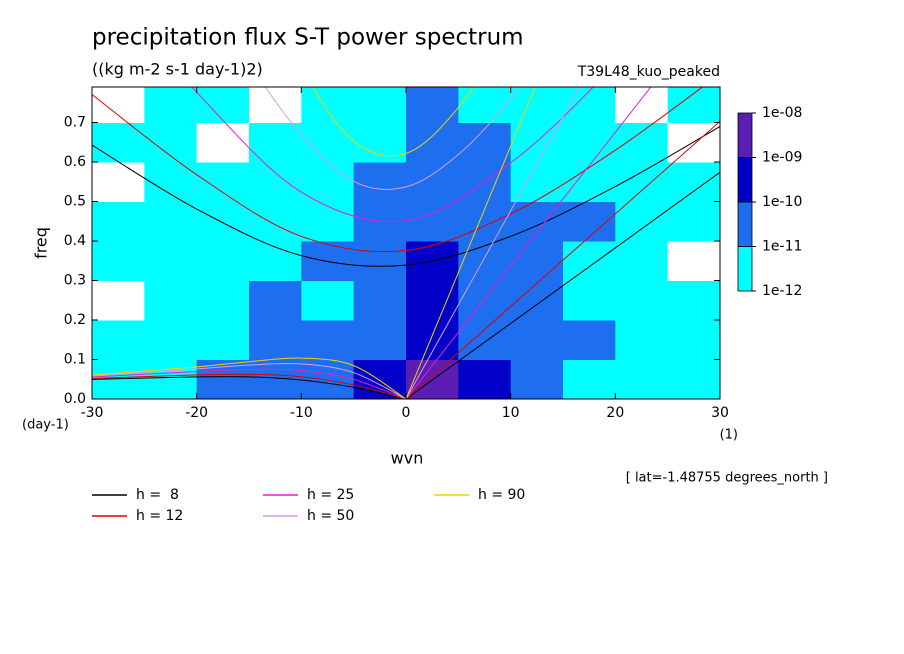  What do you see at coordinates (407, 458) in the screenshot?
I see `x-axis-label: wvn` at bounding box center [407, 458].